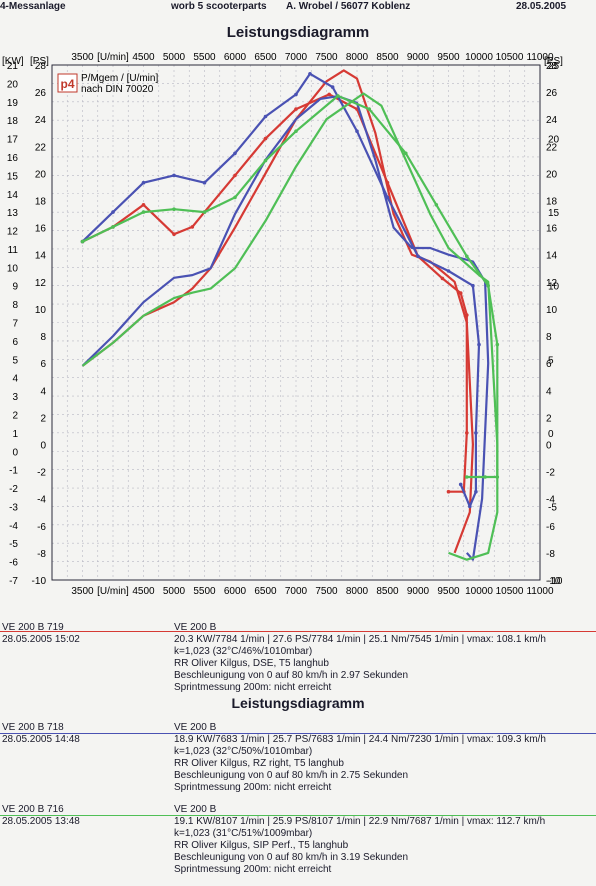 The width and height of the screenshot is (596, 886). Describe the element at coordinates (298, 815) in the screenshot. I see `entry-separator-green` at that location.